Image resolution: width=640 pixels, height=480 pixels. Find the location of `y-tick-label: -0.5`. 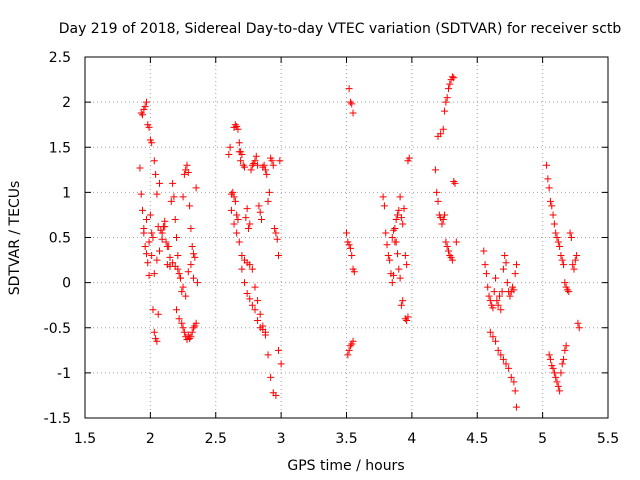

y-tick-label: -0.5 is located at coordinates (57, 329).